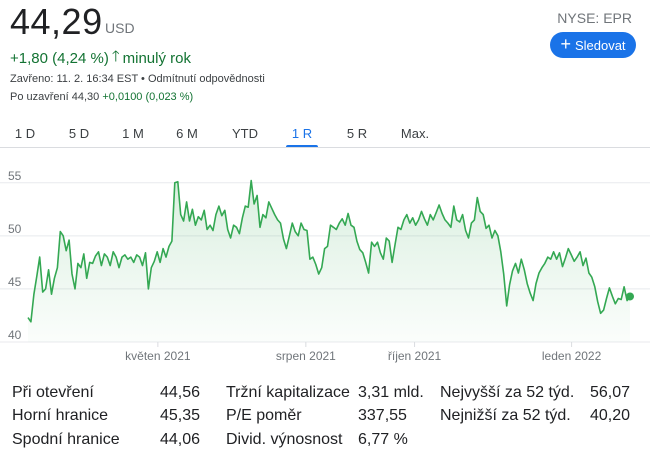 The image size is (650, 452). I want to click on stat-low-value: 44,06, so click(179, 439).